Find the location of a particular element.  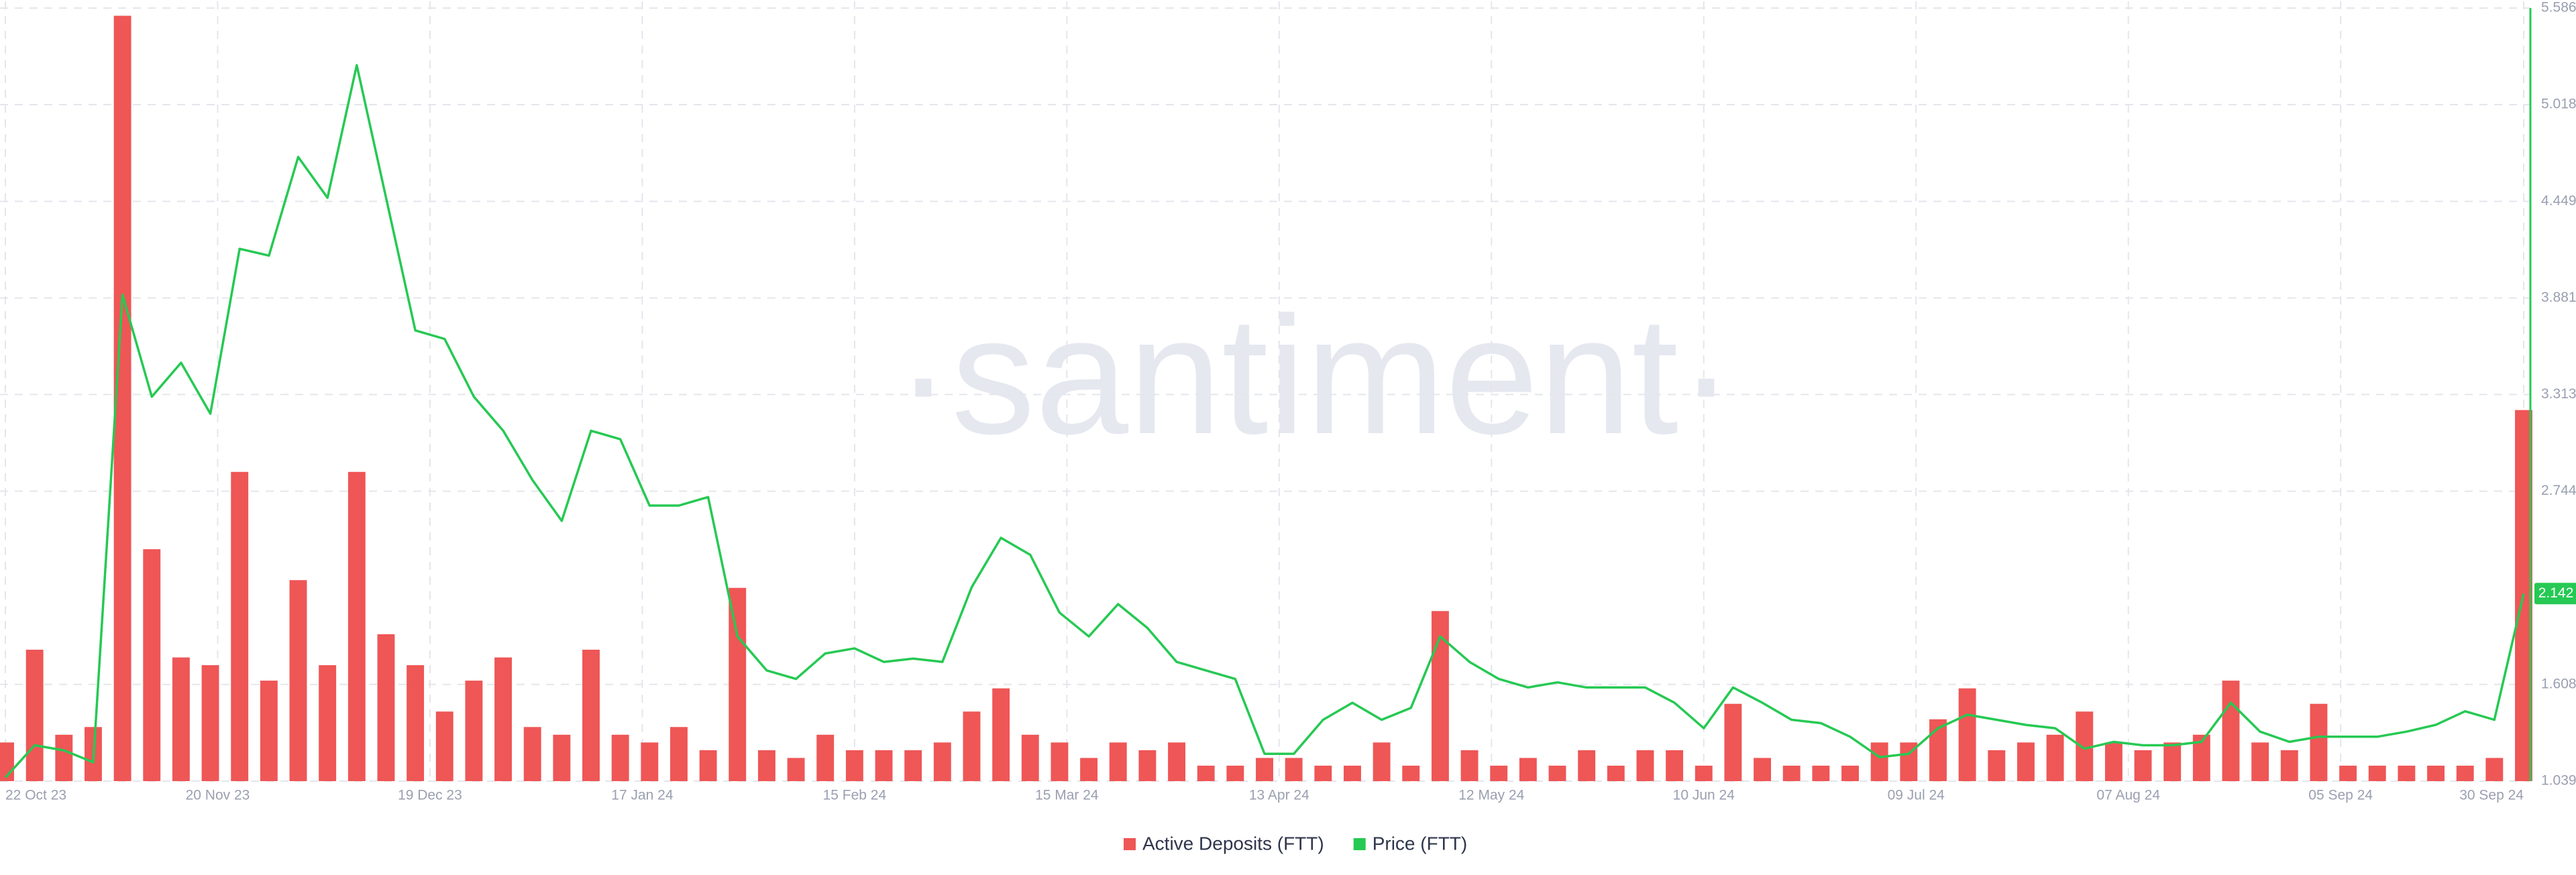

y2-tick-label: 4.449 is located at coordinates (2558, 201).